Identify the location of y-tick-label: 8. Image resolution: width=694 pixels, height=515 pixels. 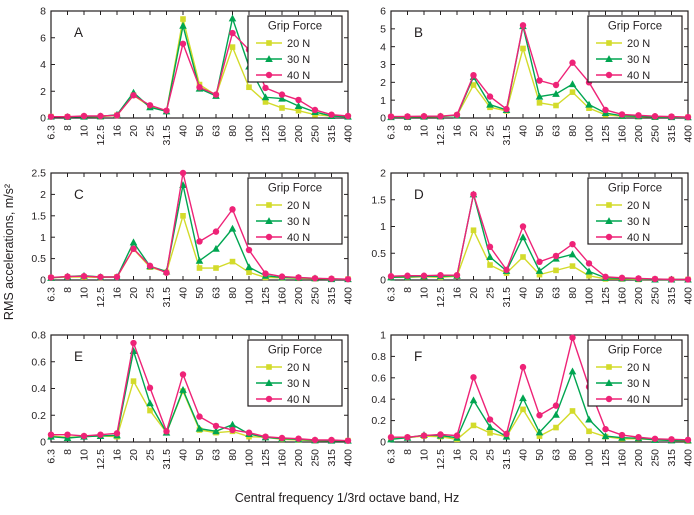
(43, 12).